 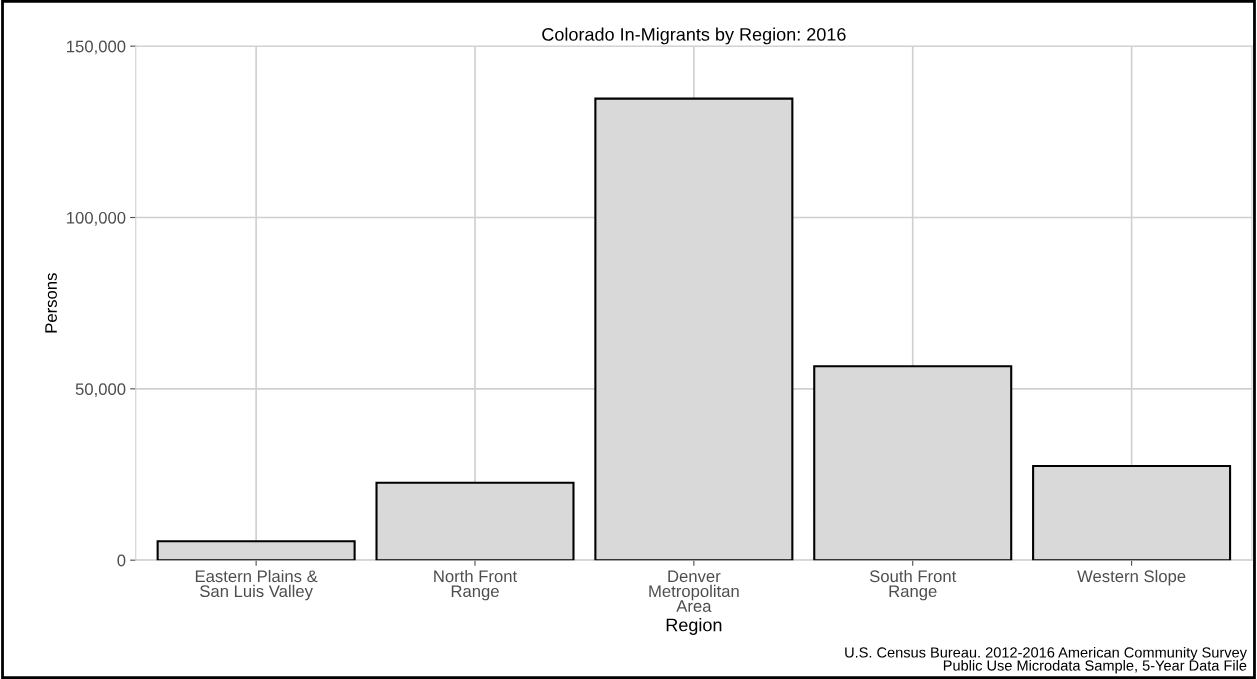 I want to click on x-tick-label: North Front Range, so click(x=476, y=585).